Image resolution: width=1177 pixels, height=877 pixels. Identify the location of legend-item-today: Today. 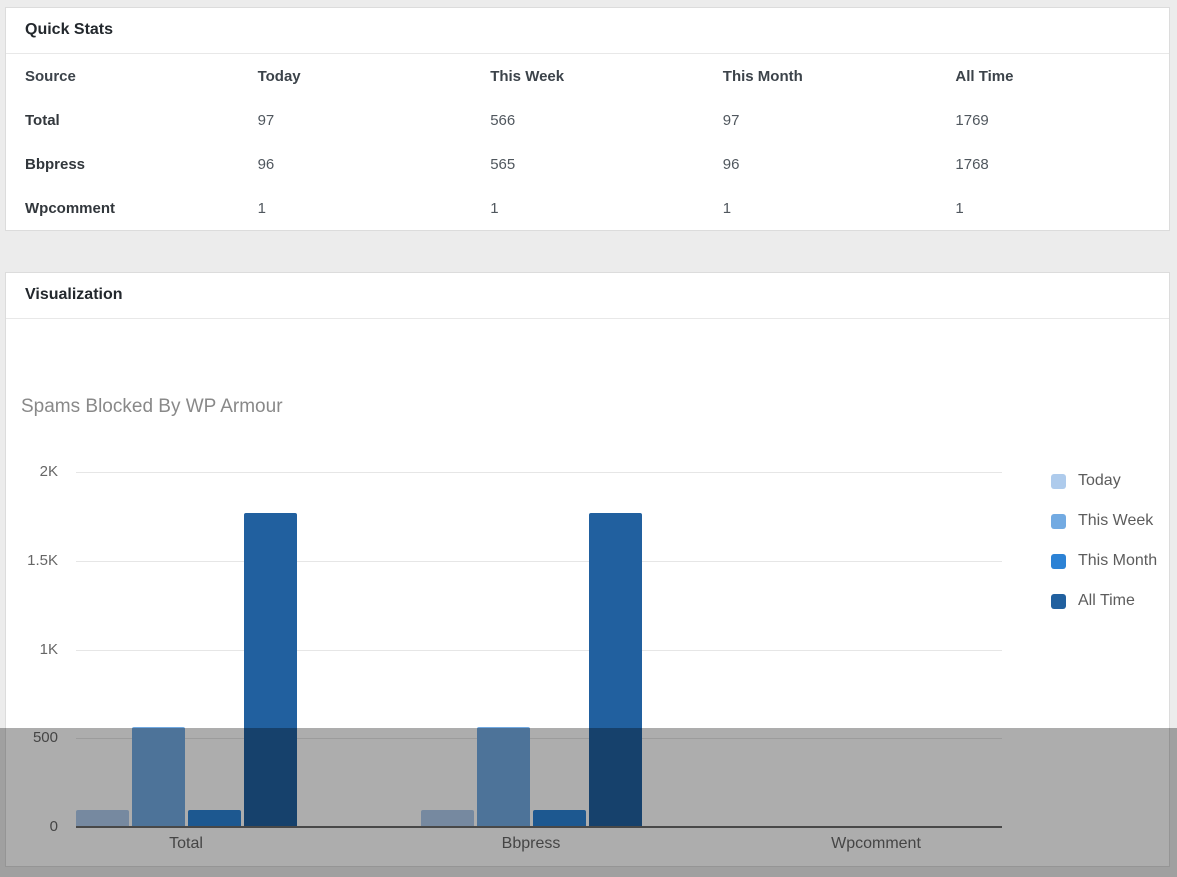
(1086, 480).